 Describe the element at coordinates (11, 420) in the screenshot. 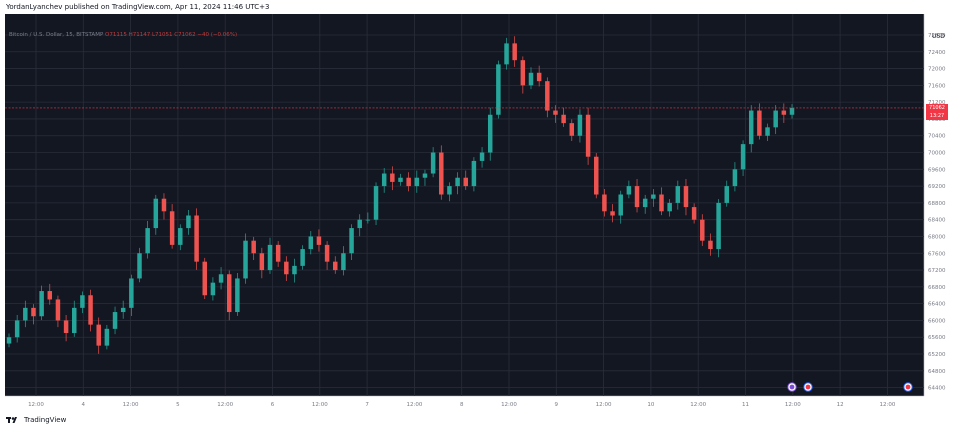

I see `tradingview-logo-icon` at that location.